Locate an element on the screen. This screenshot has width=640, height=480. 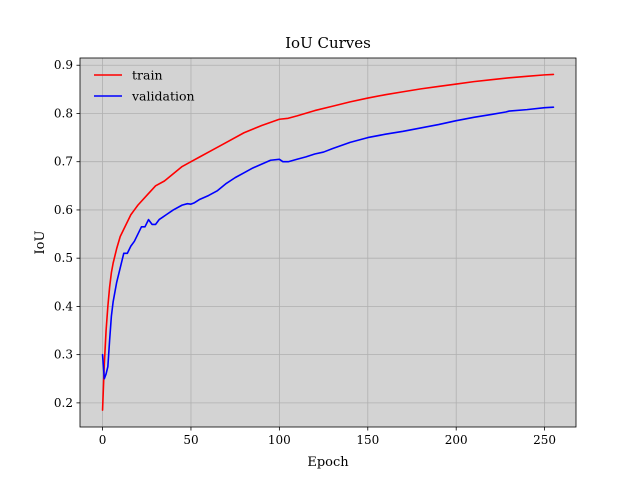
legend-label-train: train is located at coordinates (147, 75).